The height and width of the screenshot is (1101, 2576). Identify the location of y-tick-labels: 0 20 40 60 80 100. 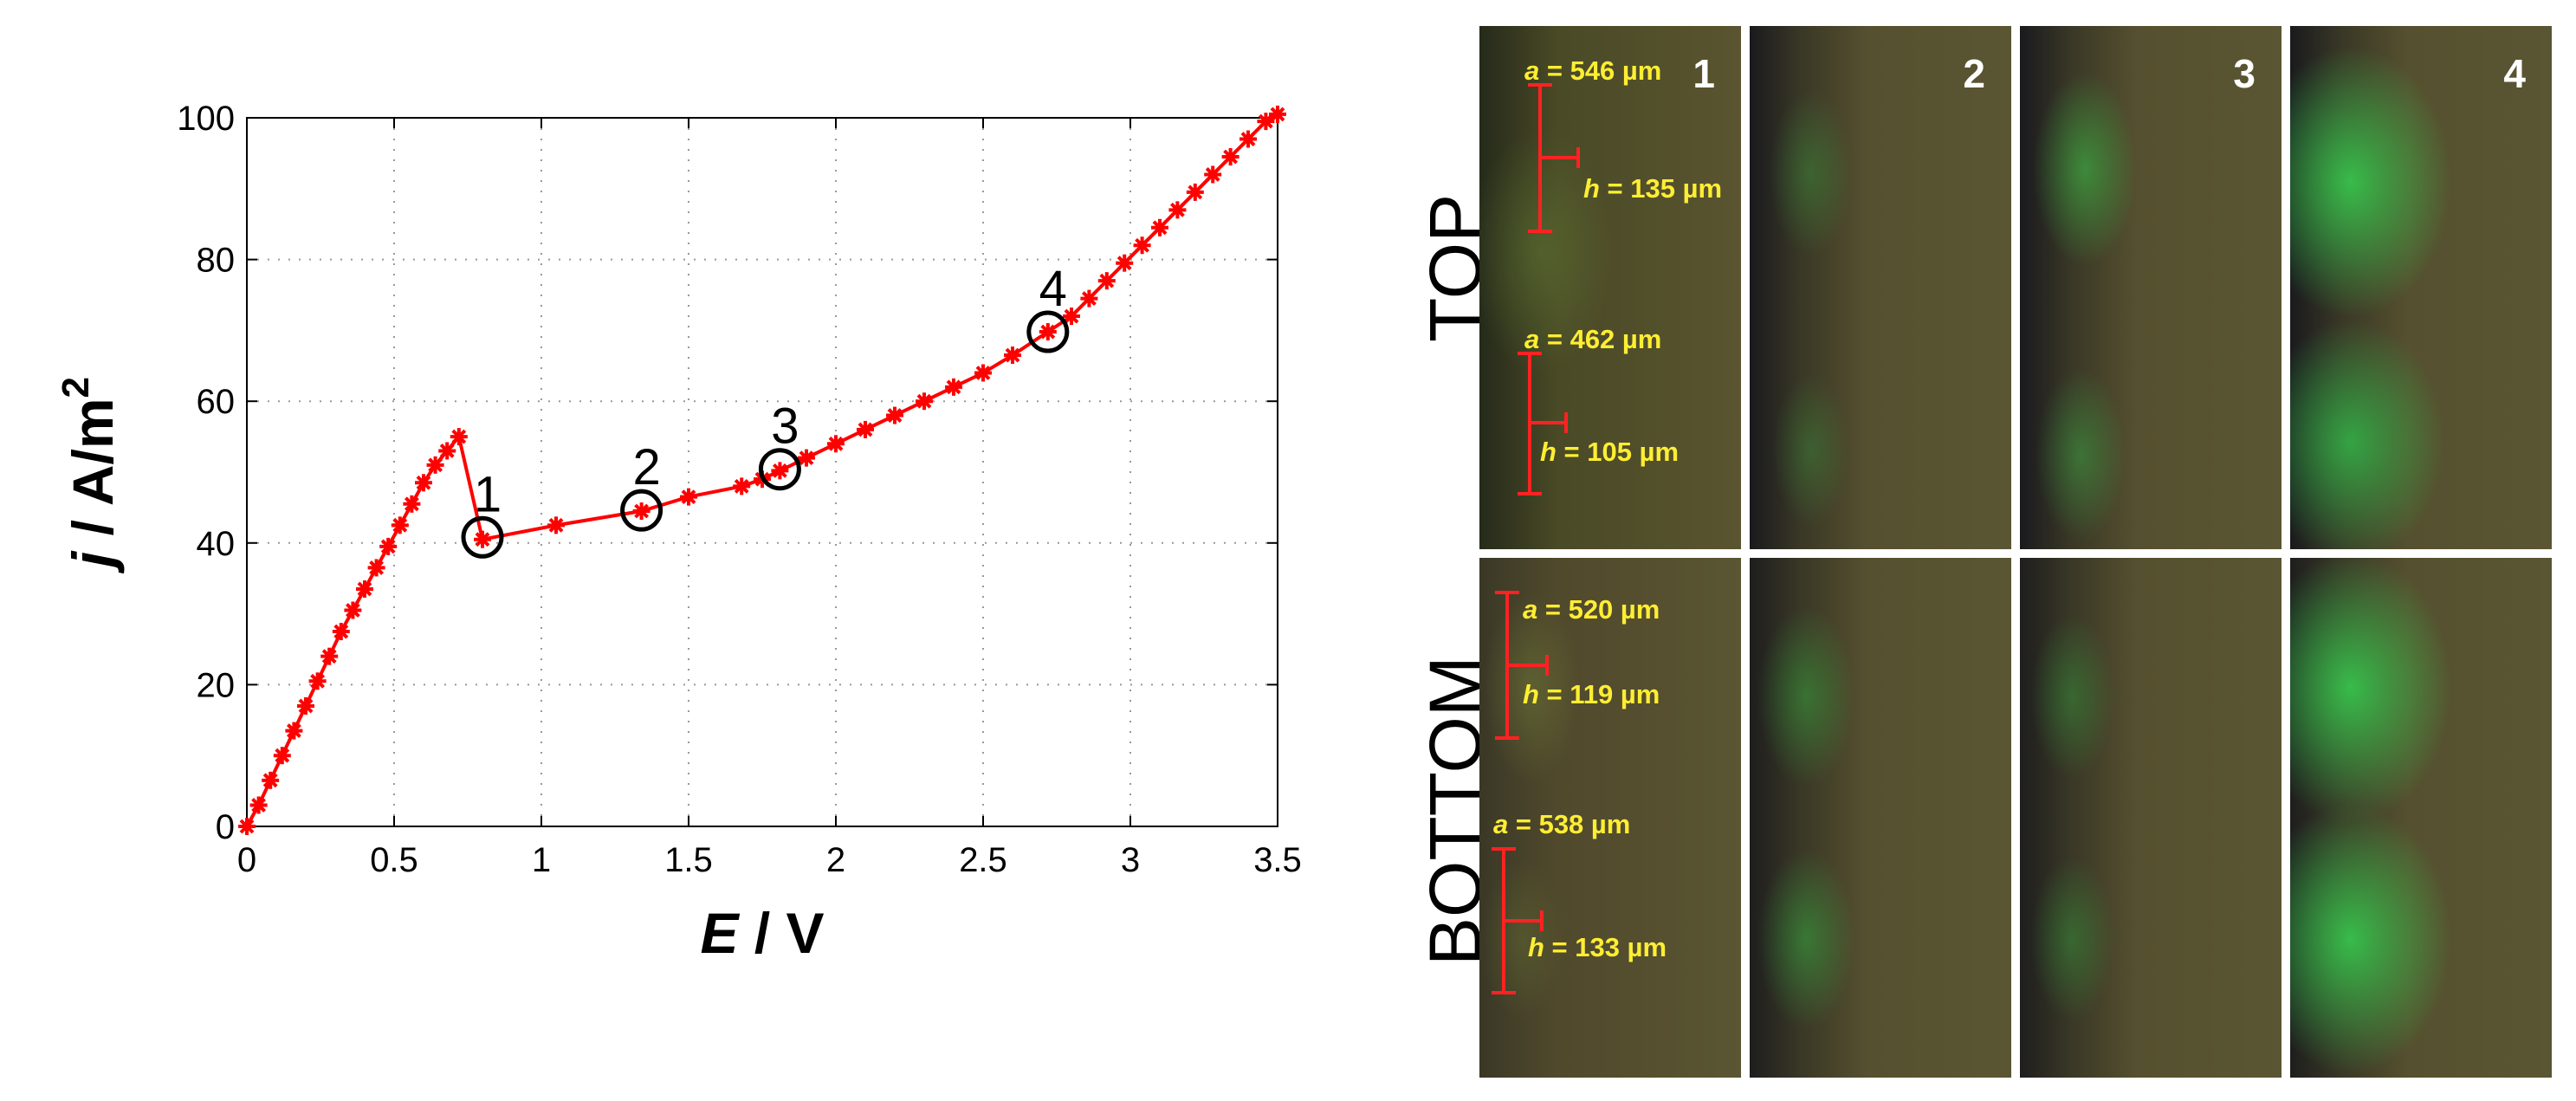
(206, 473).